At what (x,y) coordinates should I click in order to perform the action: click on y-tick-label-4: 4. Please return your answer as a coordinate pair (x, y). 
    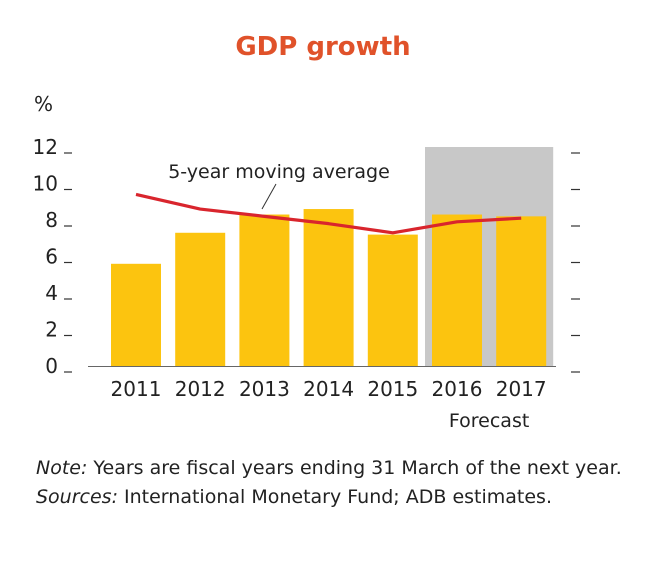
    Looking at the image, I should click on (51, 293).